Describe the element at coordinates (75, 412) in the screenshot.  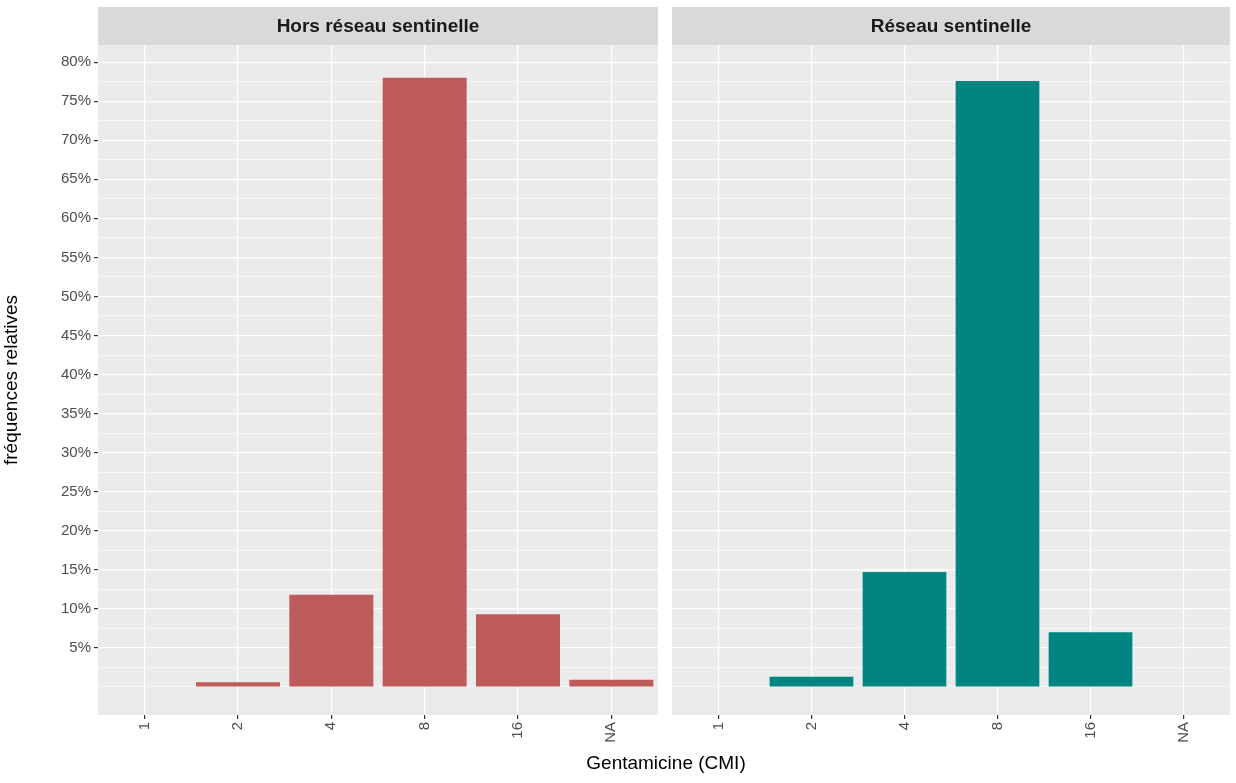
I see `y-tick-label: 35%` at that location.